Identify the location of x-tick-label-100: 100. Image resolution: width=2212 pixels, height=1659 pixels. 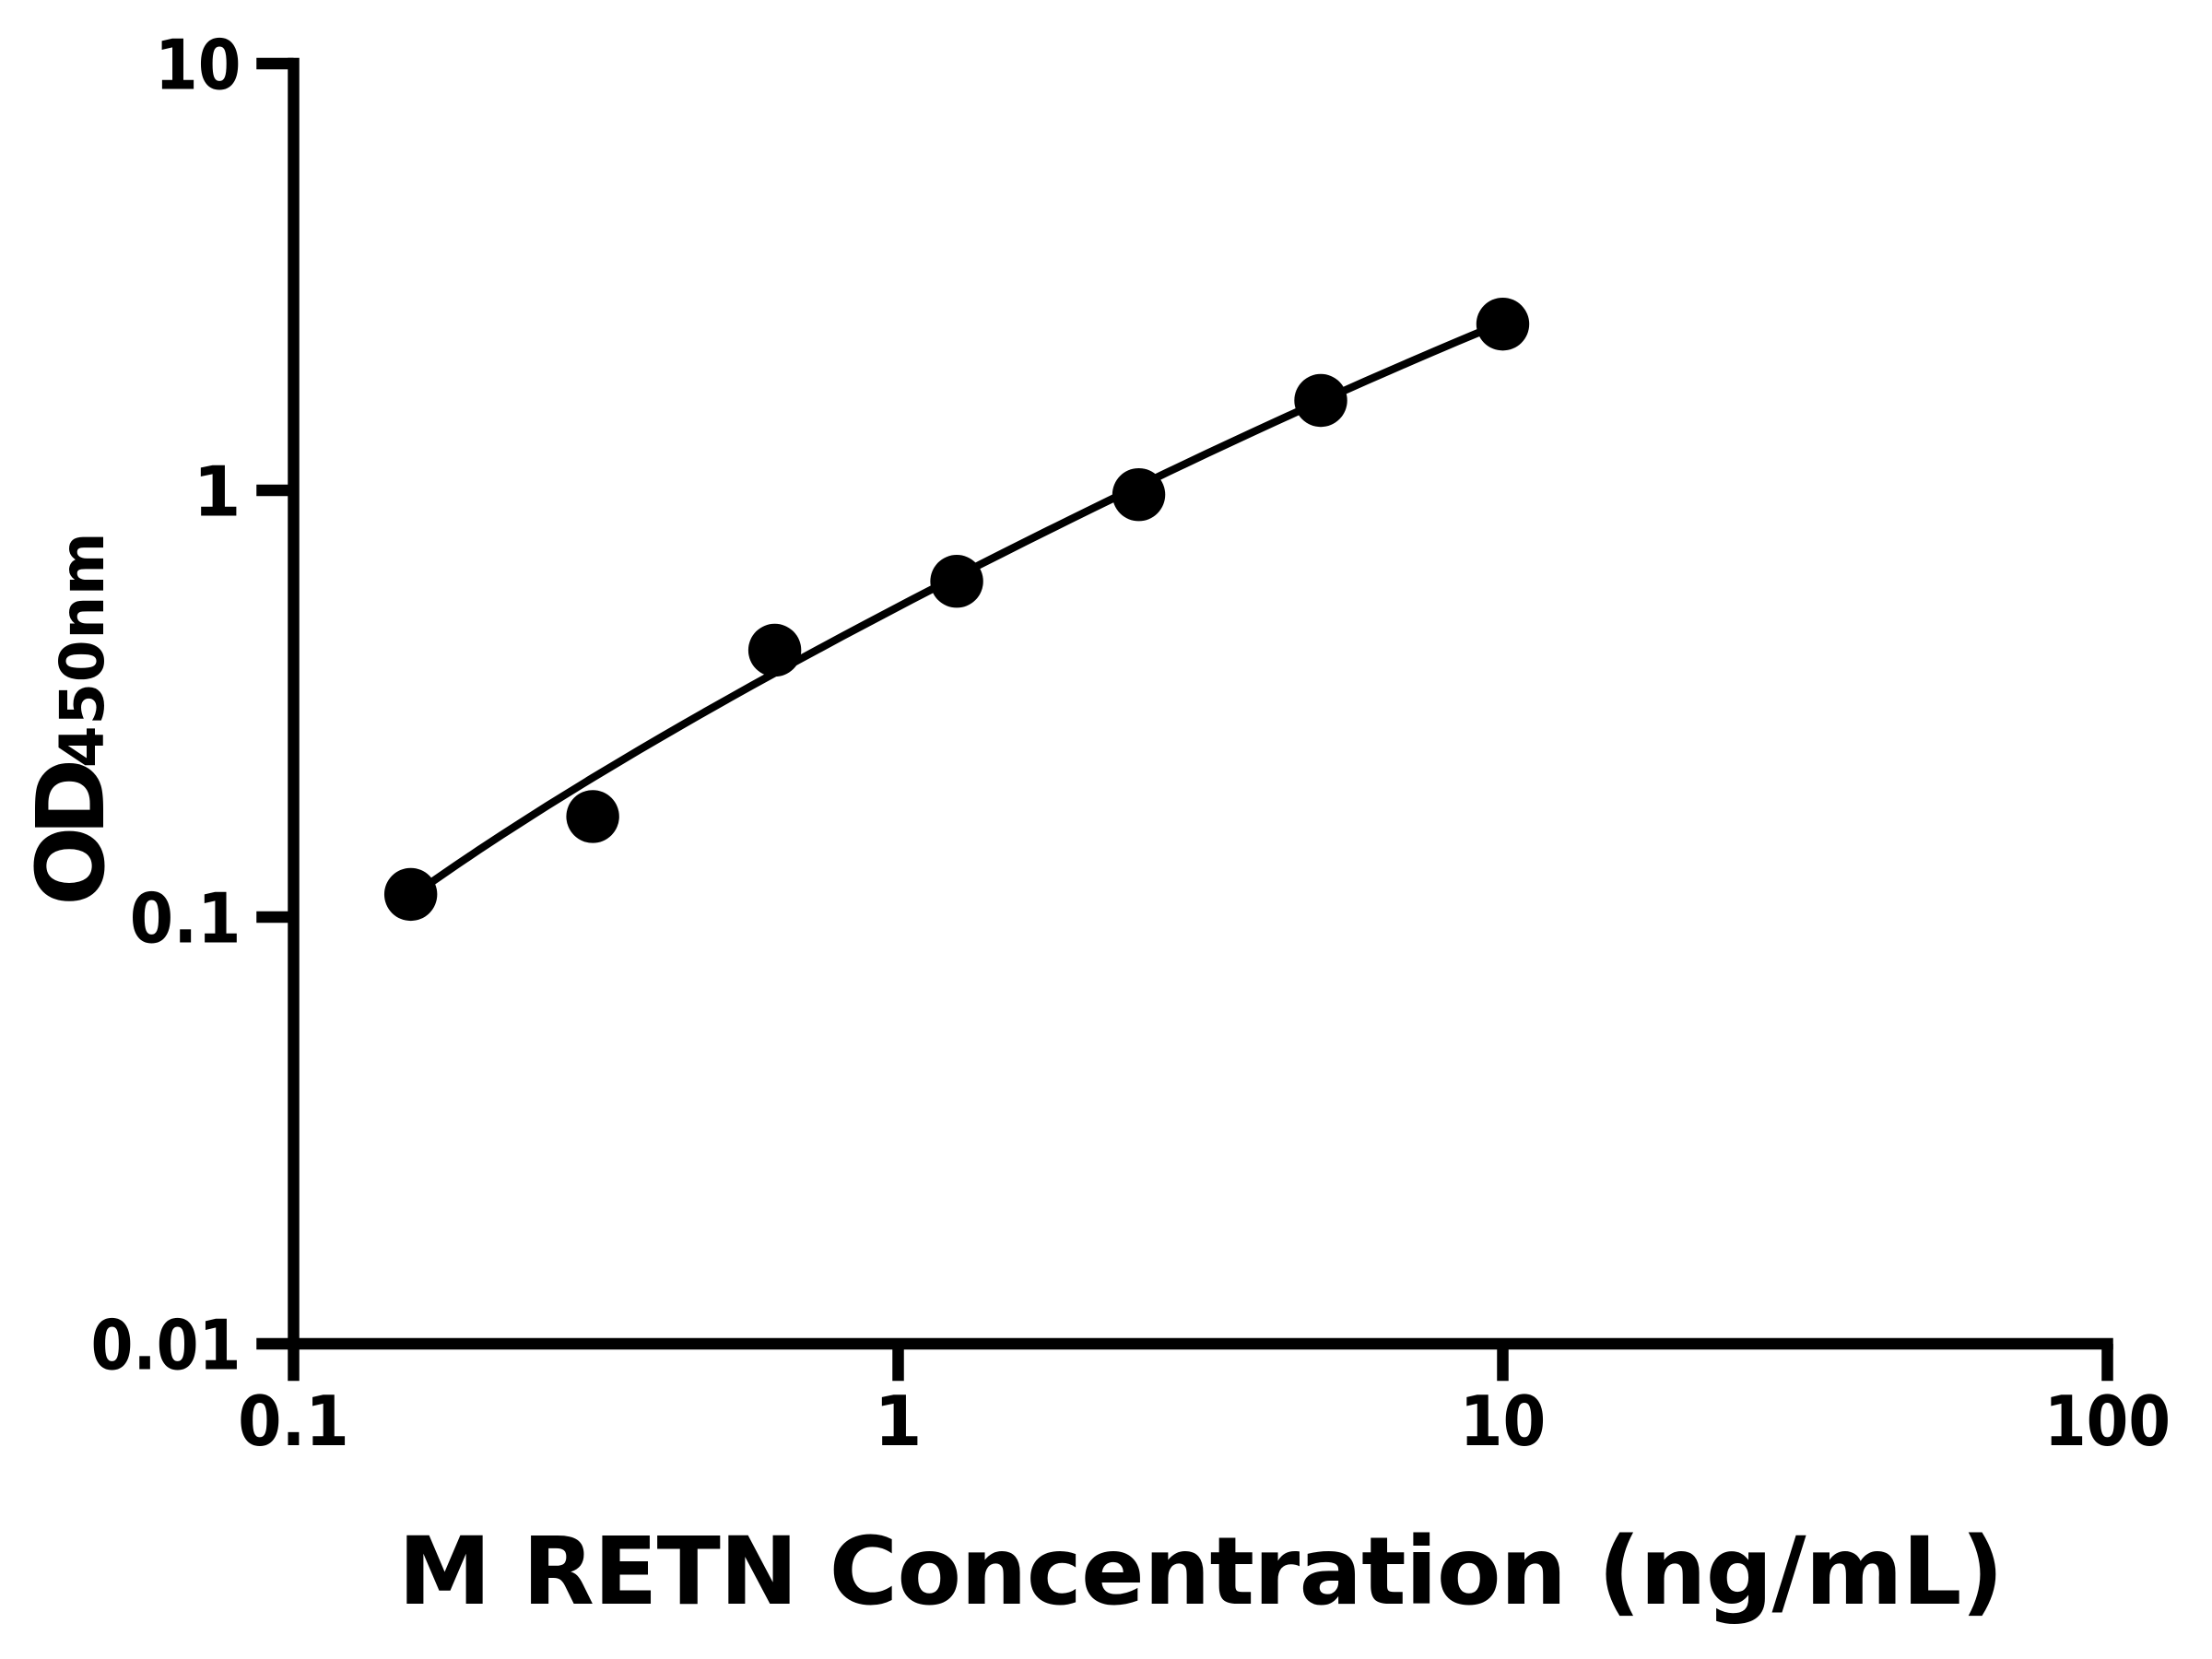
(2107, 1421).